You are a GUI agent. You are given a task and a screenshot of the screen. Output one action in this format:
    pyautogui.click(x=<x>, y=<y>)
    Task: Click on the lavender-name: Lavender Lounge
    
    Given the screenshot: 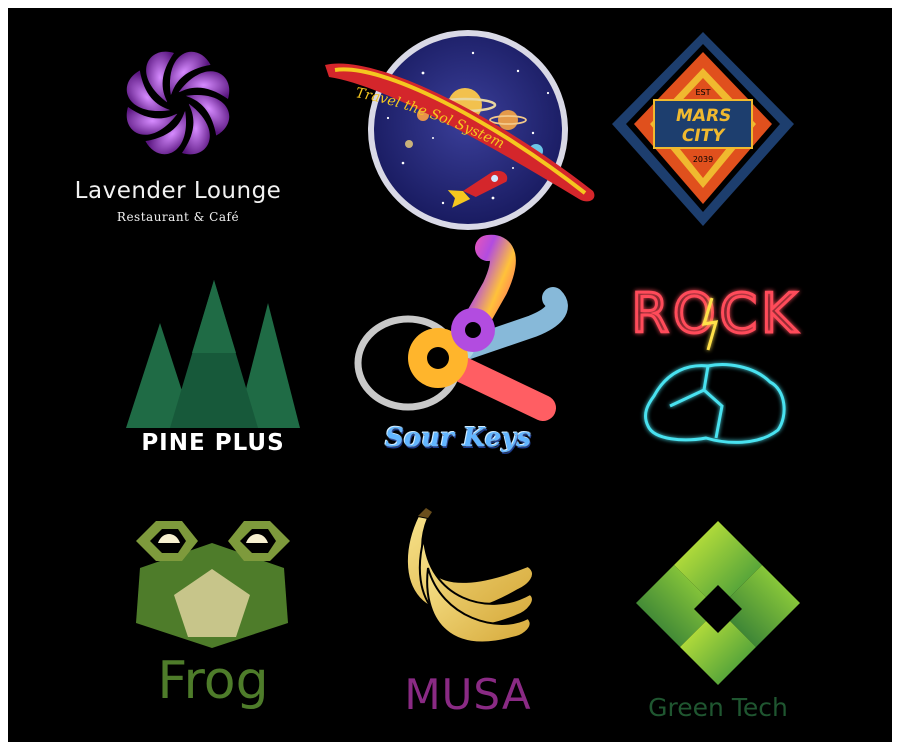 What is the action you would take?
    pyautogui.click(x=178, y=191)
    